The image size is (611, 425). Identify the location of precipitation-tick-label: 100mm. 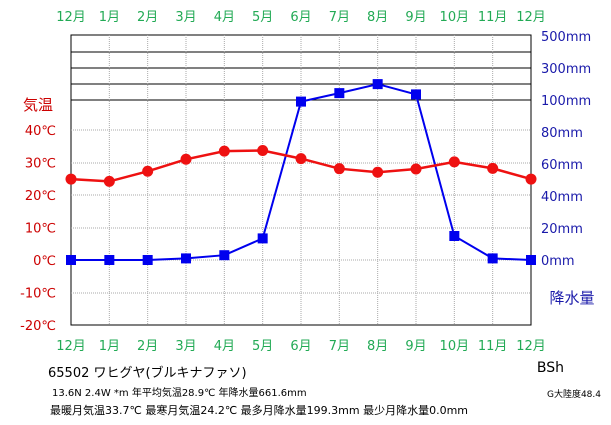
(566, 101).